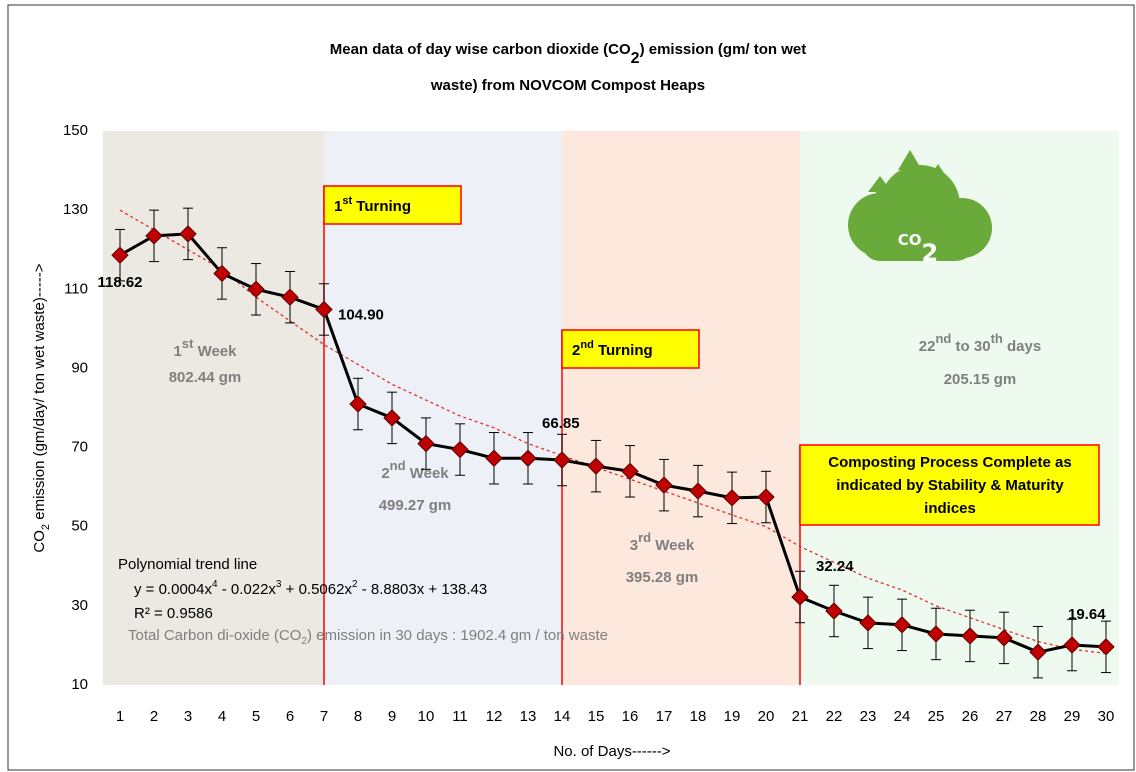 Image resolution: width=1136 pixels, height=772 pixels. What do you see at coordinates (586, 345) in the screenshot?
I see `turning-label-part: nd` at bounding box center [586, 345].